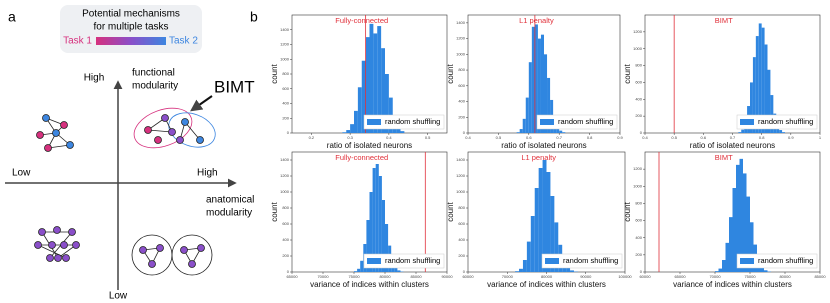 This screenshot has width=830, height=303. I want to click on x-tick-label: 0.8, so click(590, 137).